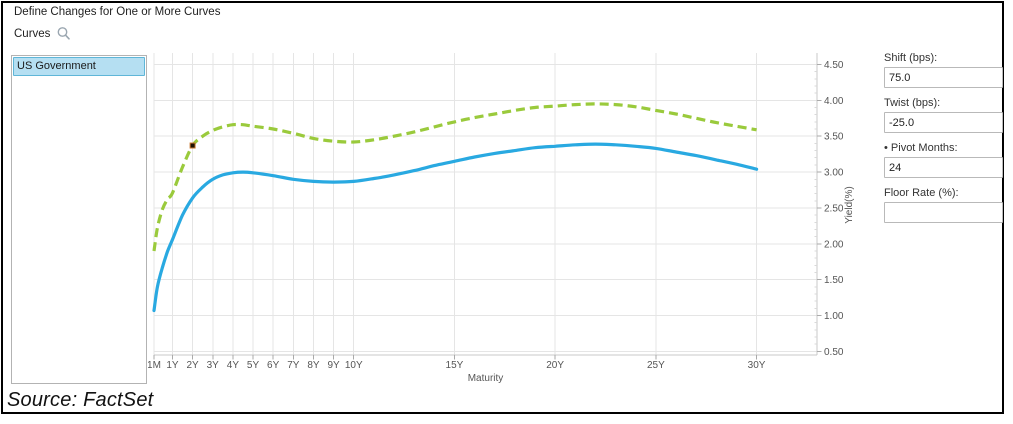 The width and height of the screenshot is (1013, 424). I want to click on curves-label: Curves, so click(32, 33).